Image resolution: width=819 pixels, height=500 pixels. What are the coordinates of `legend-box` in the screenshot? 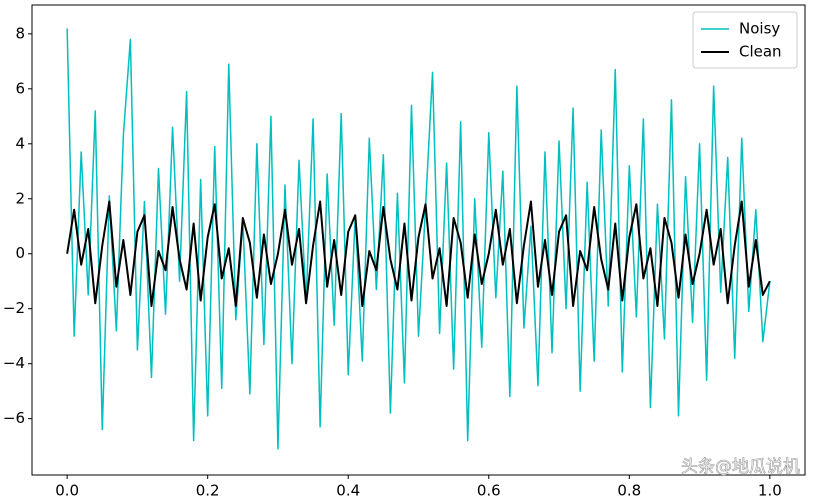 It's located at (745, 40).